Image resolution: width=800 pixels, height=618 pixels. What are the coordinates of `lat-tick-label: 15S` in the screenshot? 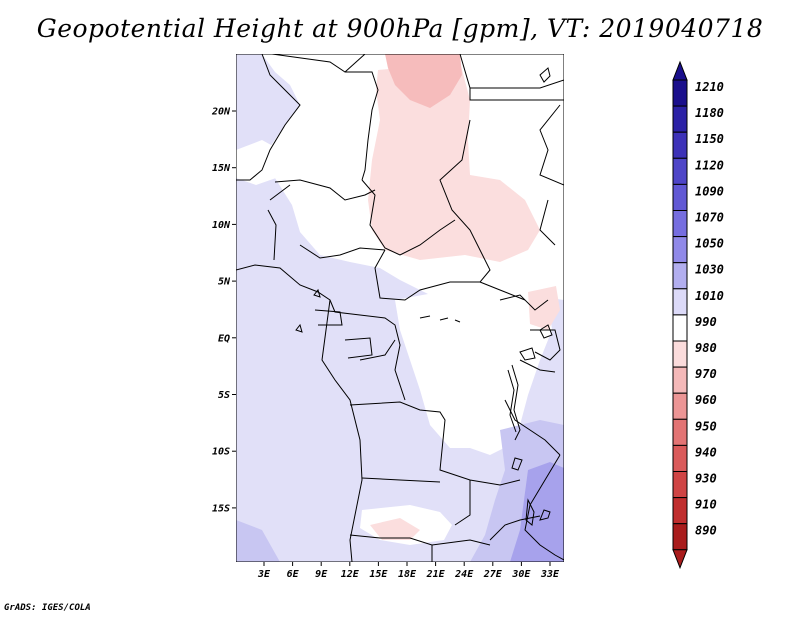 It's located at (221, 508).